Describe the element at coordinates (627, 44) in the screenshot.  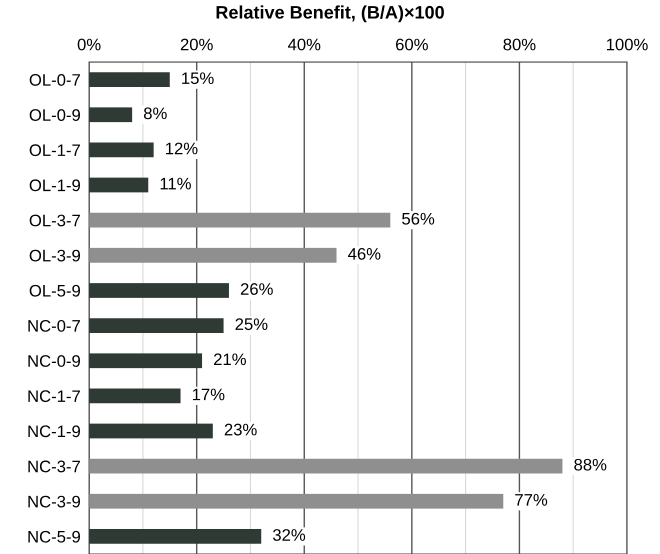
I see `x-tick-label: 100%` at that location.